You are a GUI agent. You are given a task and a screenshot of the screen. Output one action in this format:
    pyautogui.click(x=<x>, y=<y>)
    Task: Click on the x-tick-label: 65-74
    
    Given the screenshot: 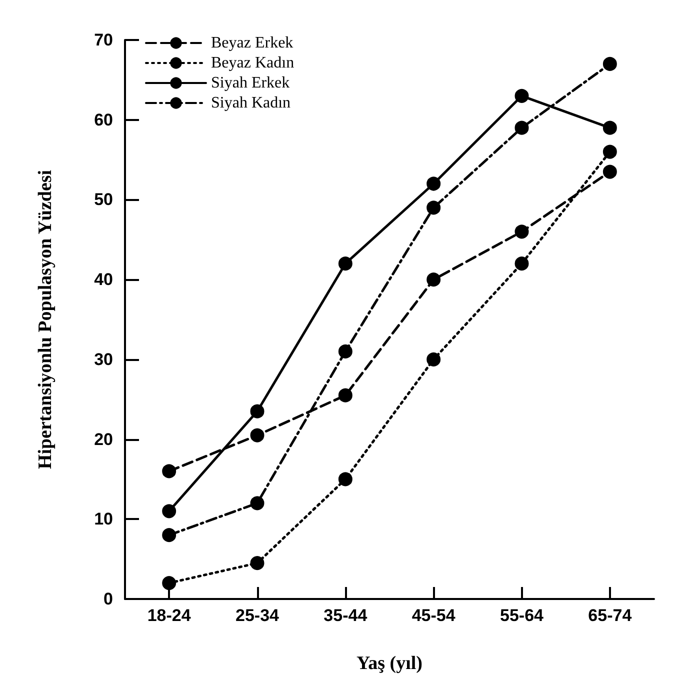 What is the action you would take?
    pyautogui.click(x=610, y=615)
    